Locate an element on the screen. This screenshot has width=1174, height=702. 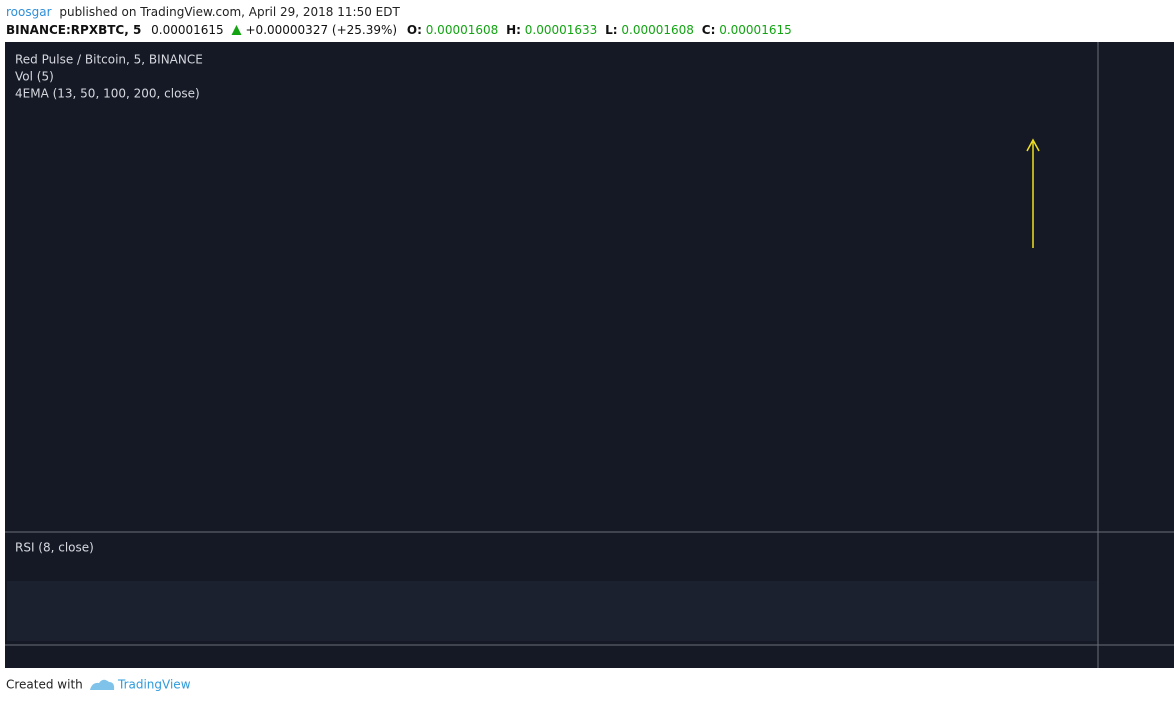
o-label: O: is located at coordinates (414, 30).